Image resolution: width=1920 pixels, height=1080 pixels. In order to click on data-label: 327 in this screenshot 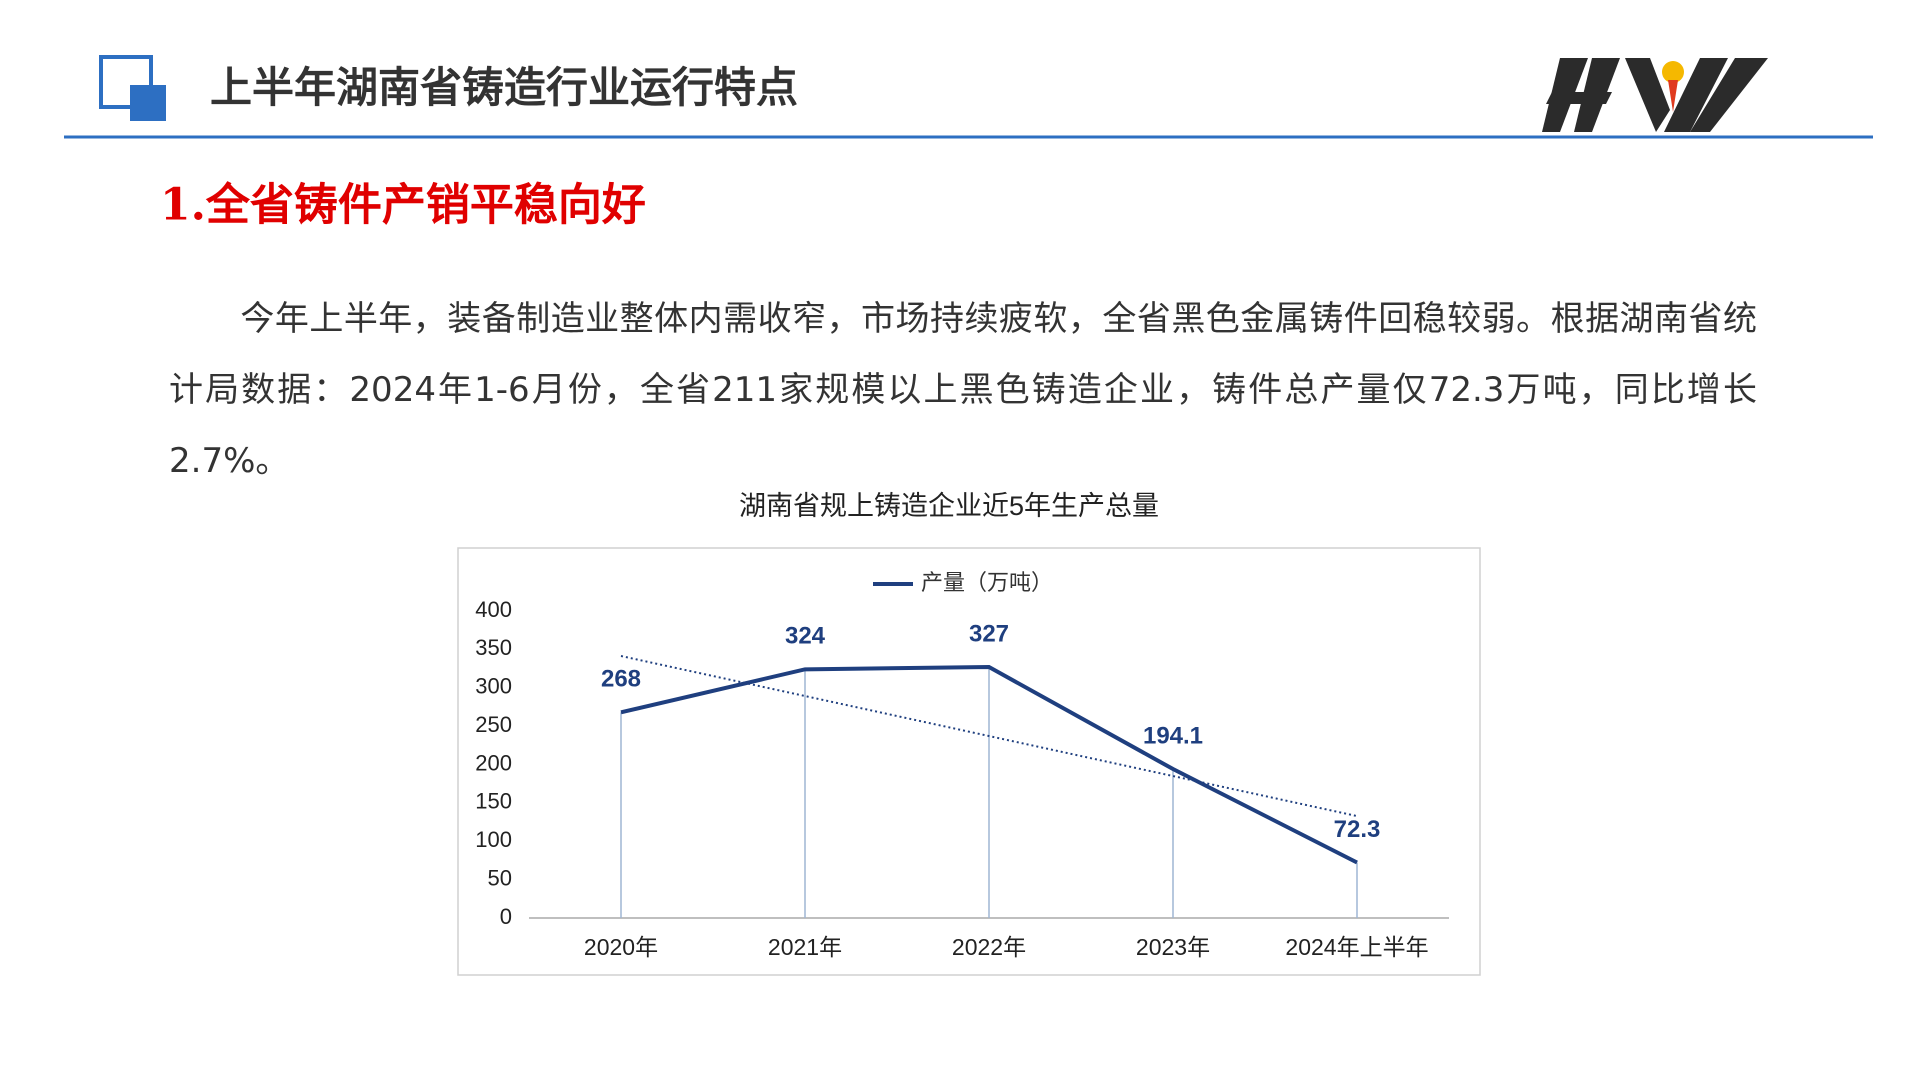, I will do `click(989, 633)`.